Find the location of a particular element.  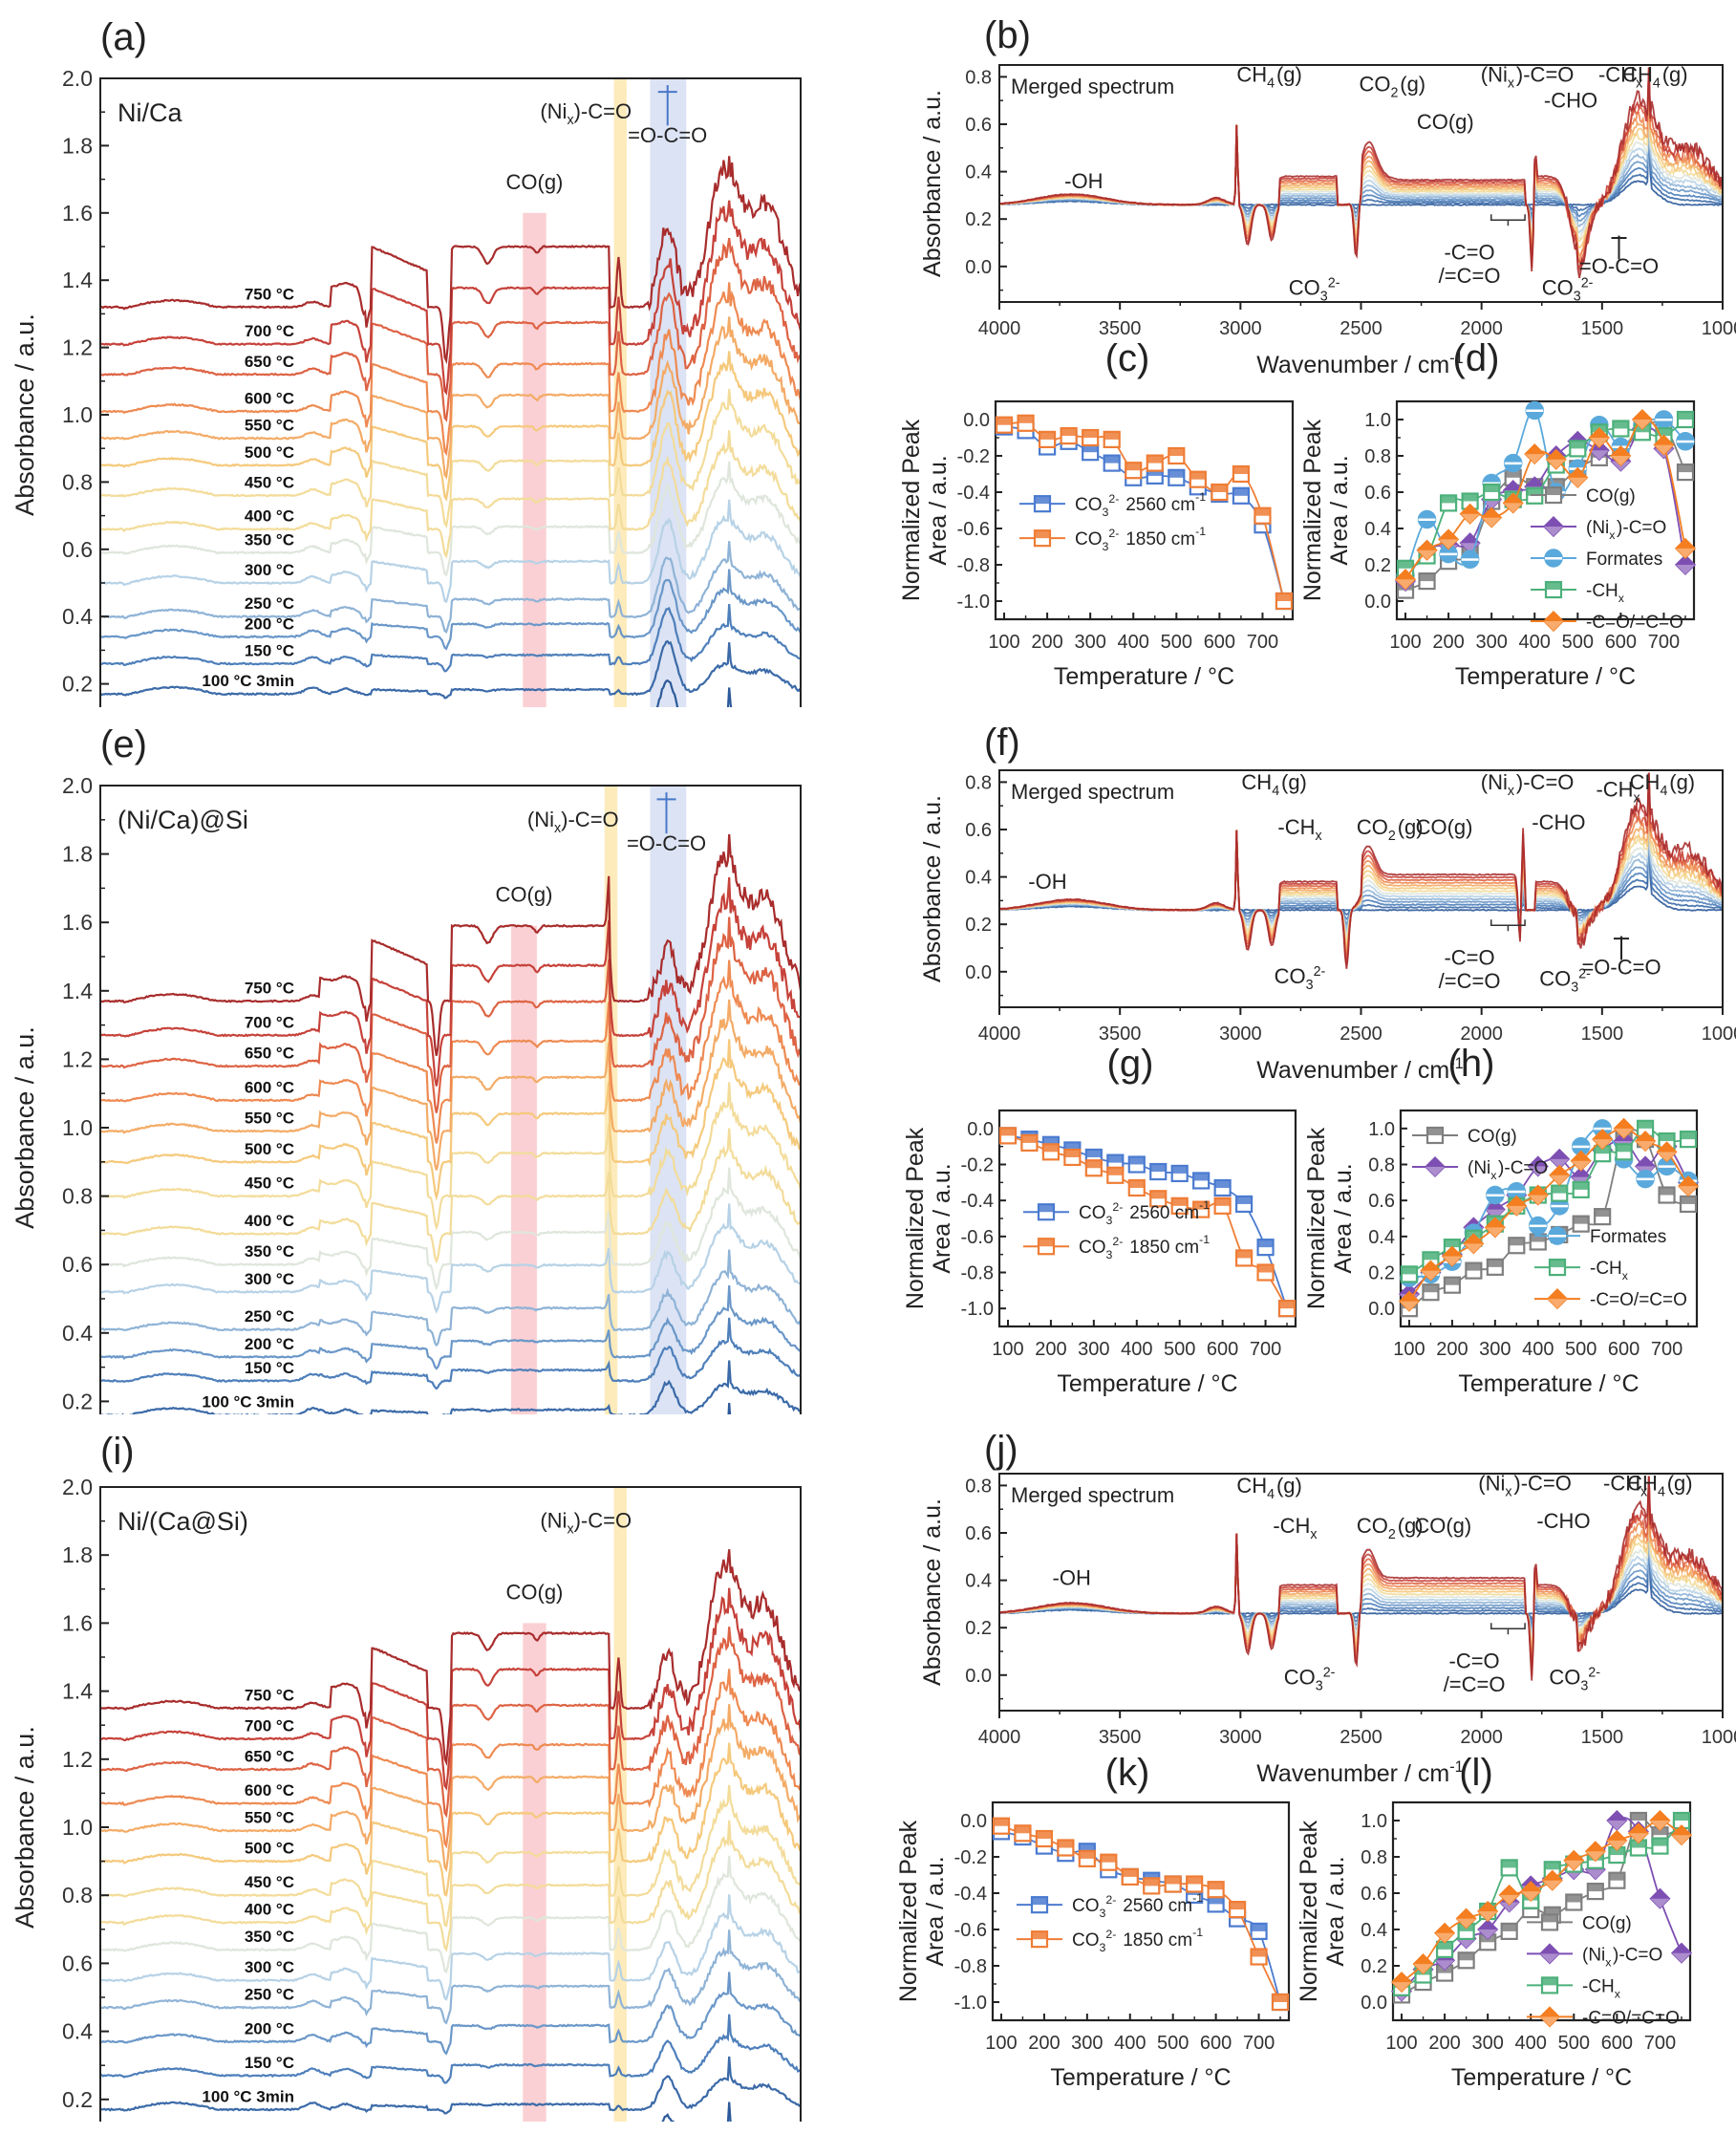

sample-title: (Ni/Ca)@Si is located at coordinates (183, 820).